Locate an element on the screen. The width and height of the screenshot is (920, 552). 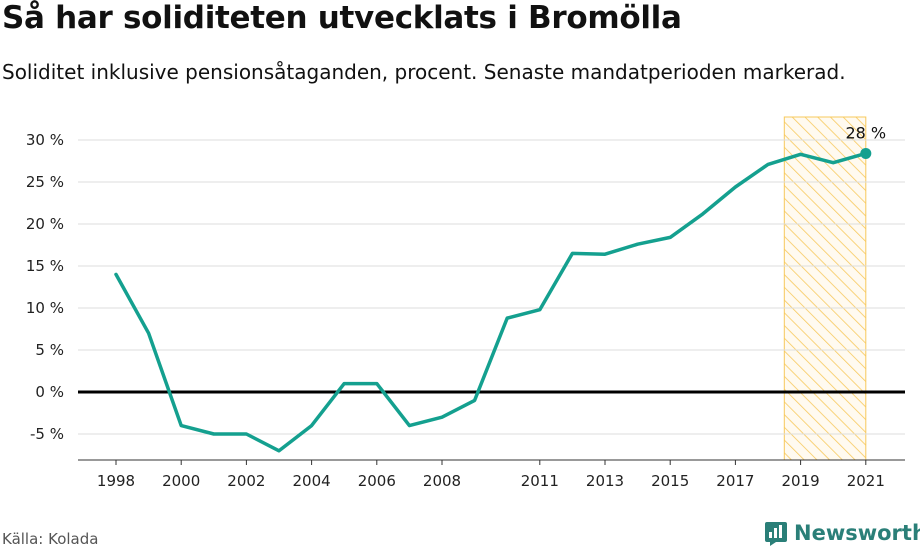
x-tick-label: 2015 is located at coordinates (670, 481).